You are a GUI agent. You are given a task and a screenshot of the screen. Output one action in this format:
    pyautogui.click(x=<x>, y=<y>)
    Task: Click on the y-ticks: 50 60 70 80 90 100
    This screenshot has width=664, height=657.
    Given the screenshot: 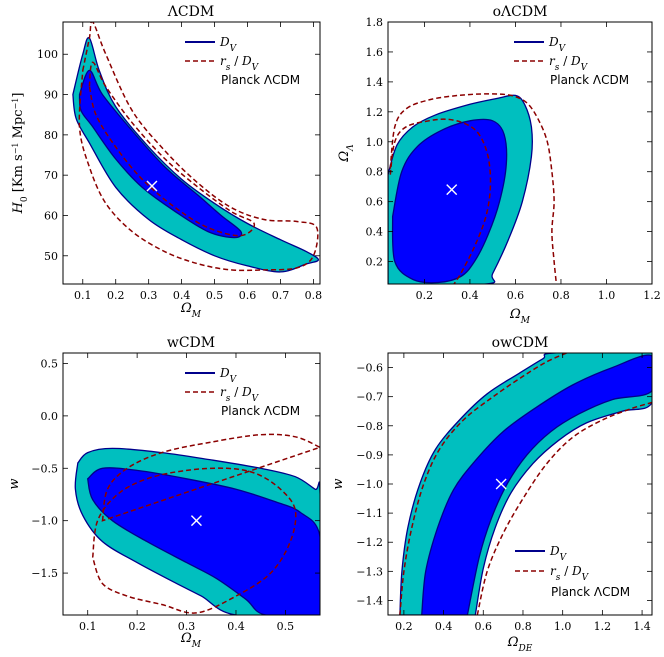 What is the action you would take?
    pyautogui.click(x=178, y=155)
    